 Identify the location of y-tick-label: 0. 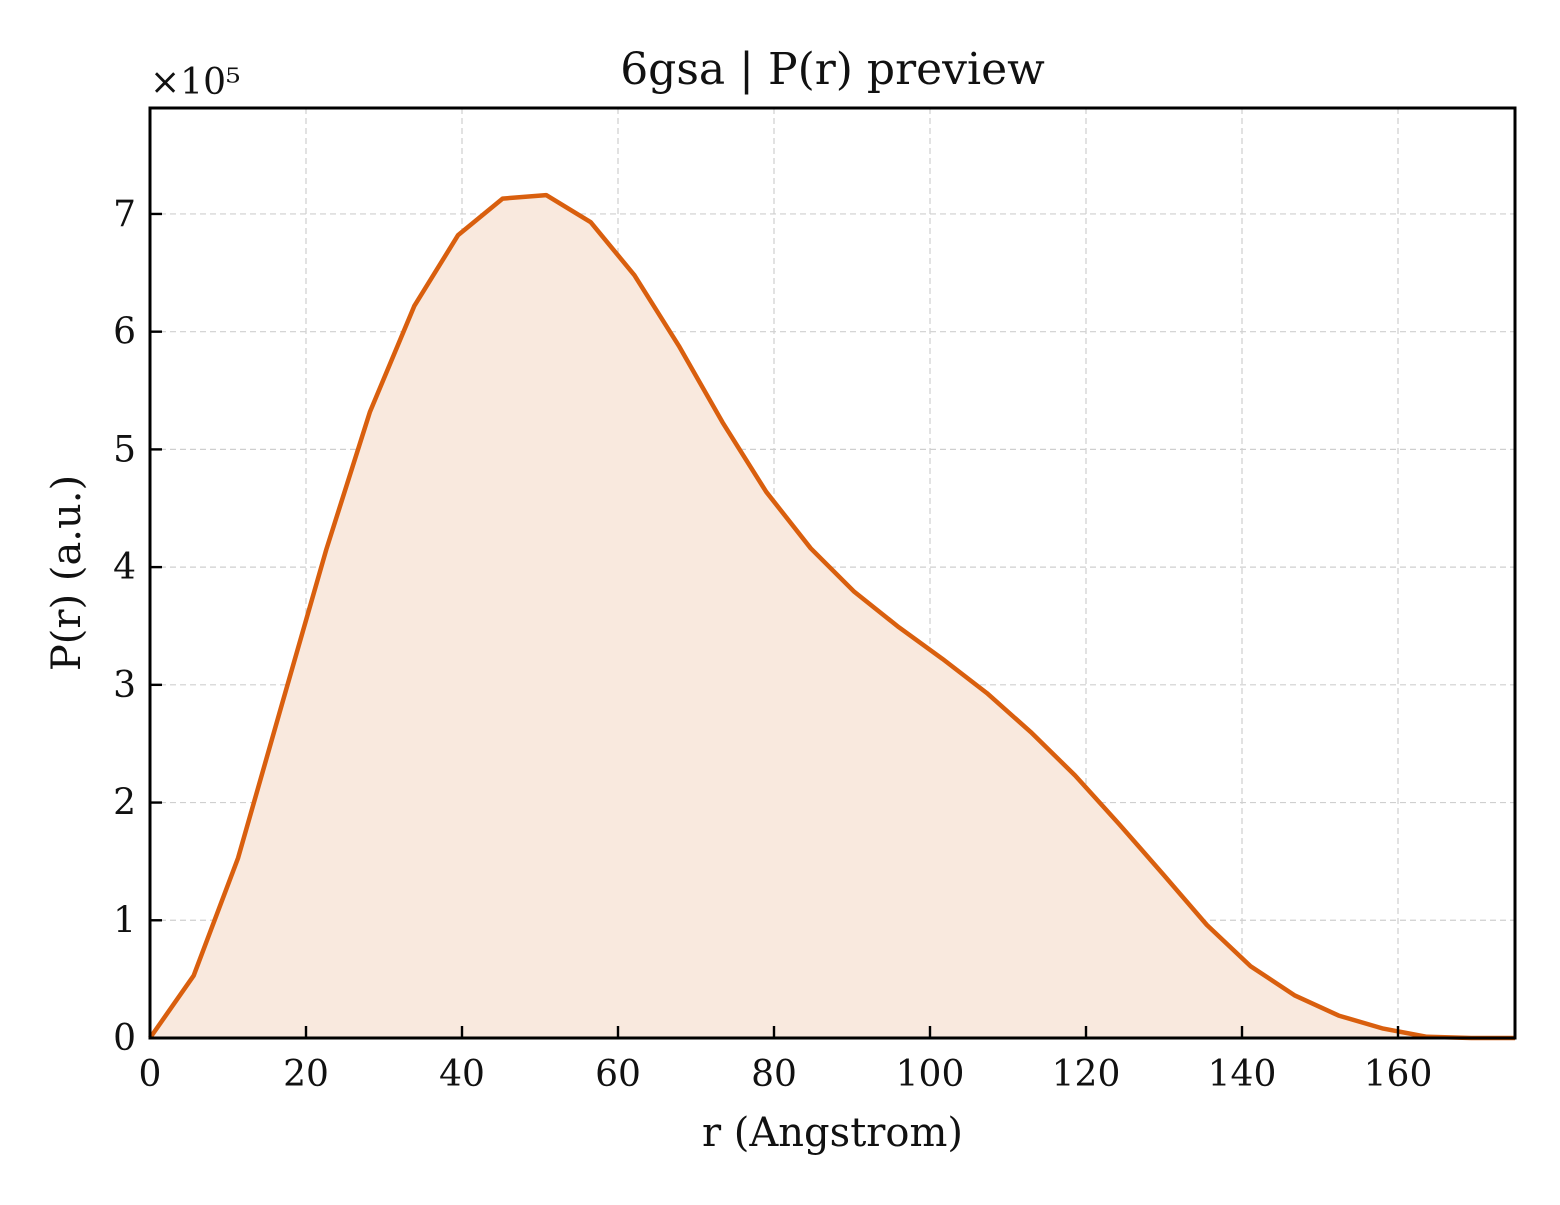
(124, 1038).